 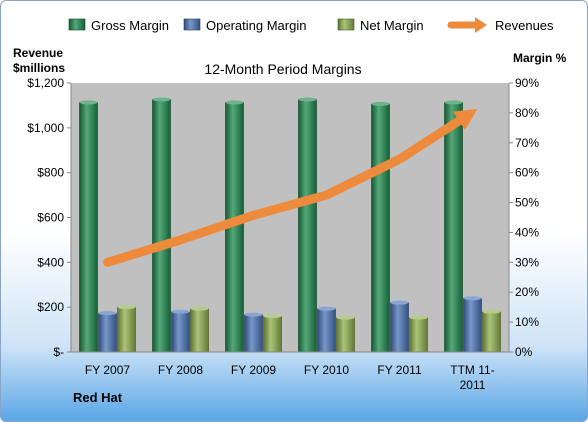 What do you see at coordinates (326, 370) in the screenshot?
I see `category-label-3: FY 2010` at bounding box center [326, 370].